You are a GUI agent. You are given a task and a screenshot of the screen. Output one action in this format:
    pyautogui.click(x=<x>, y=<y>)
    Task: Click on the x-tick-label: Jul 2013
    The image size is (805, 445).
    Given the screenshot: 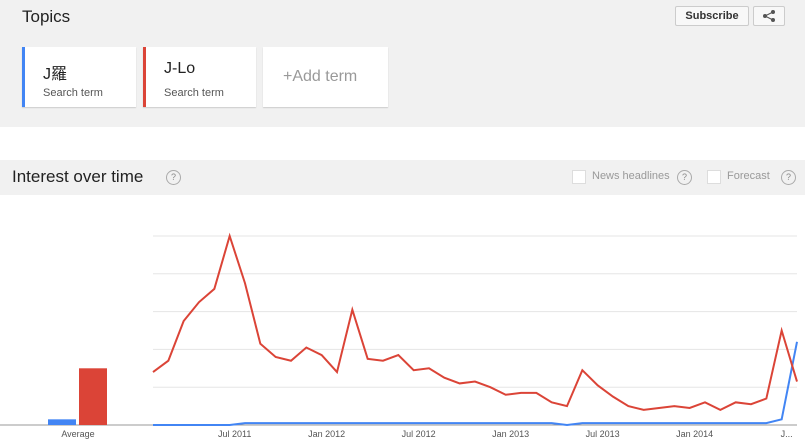 What is the action you would take?
    pyautogui.click(x=603, y=434)
    